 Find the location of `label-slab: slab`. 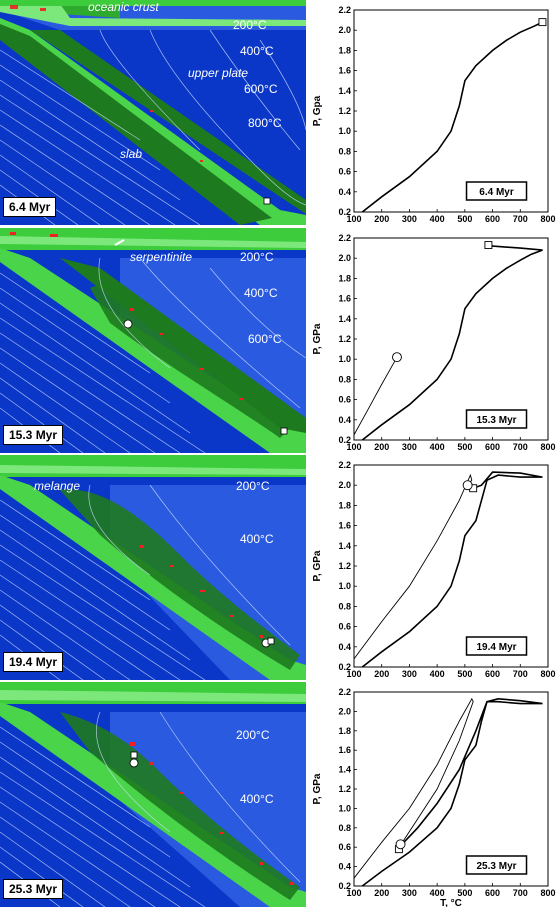

label-slab: slab is located at coordinates (131, 154).